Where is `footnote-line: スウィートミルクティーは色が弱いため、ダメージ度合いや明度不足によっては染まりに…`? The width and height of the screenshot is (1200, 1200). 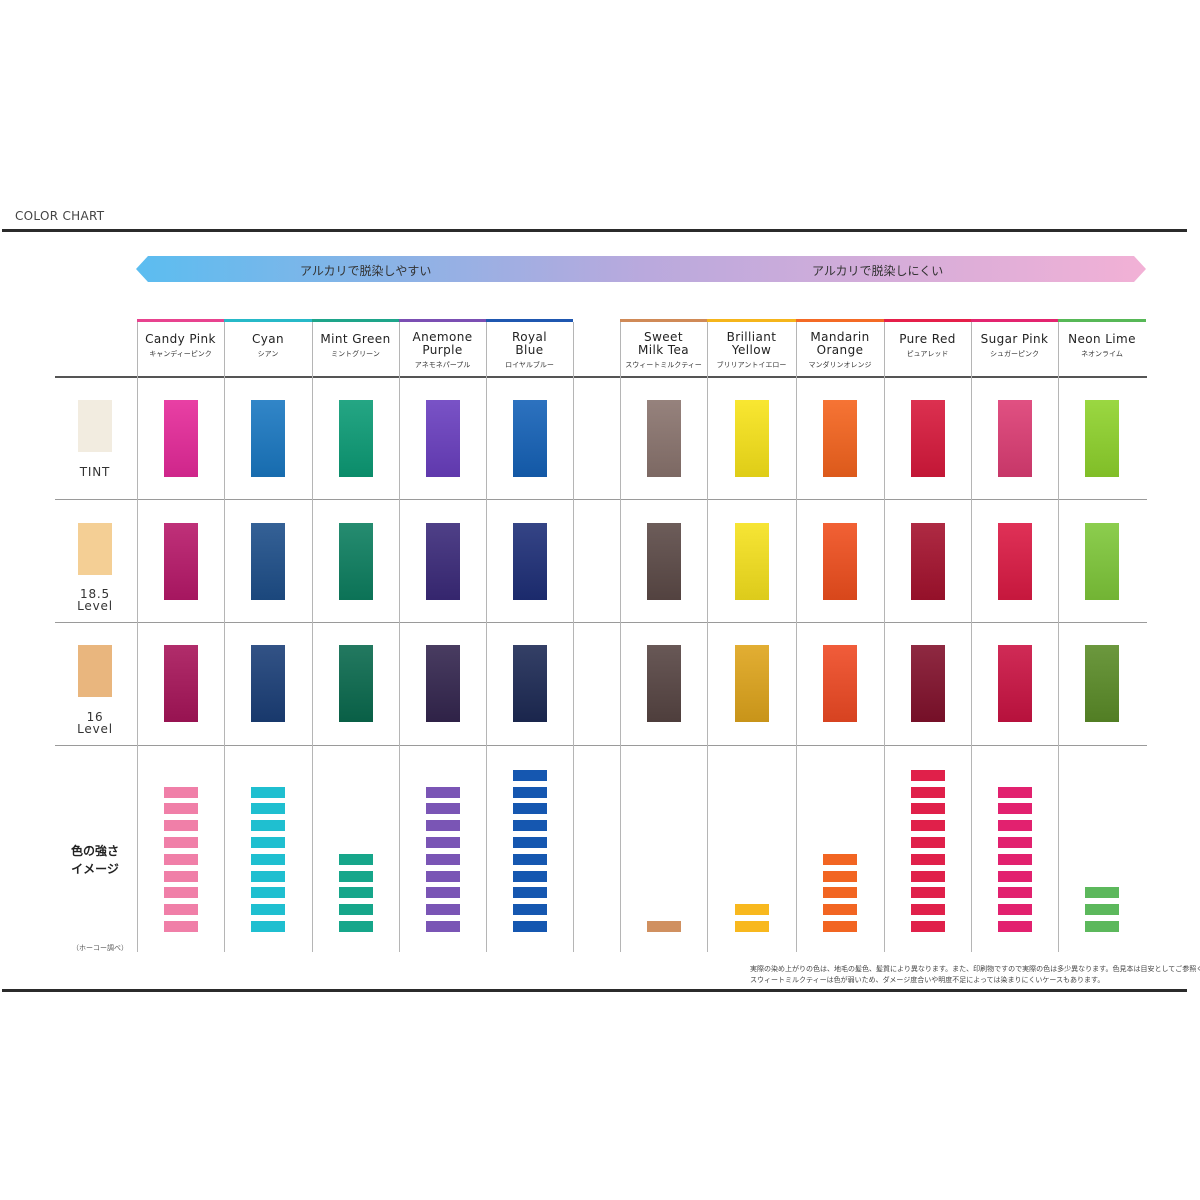
footnote-line: スウィートミルクティーは色が弱いため、ダメージ度合いや明度不足によっては染まりに… is located at coordinates (927, 980).